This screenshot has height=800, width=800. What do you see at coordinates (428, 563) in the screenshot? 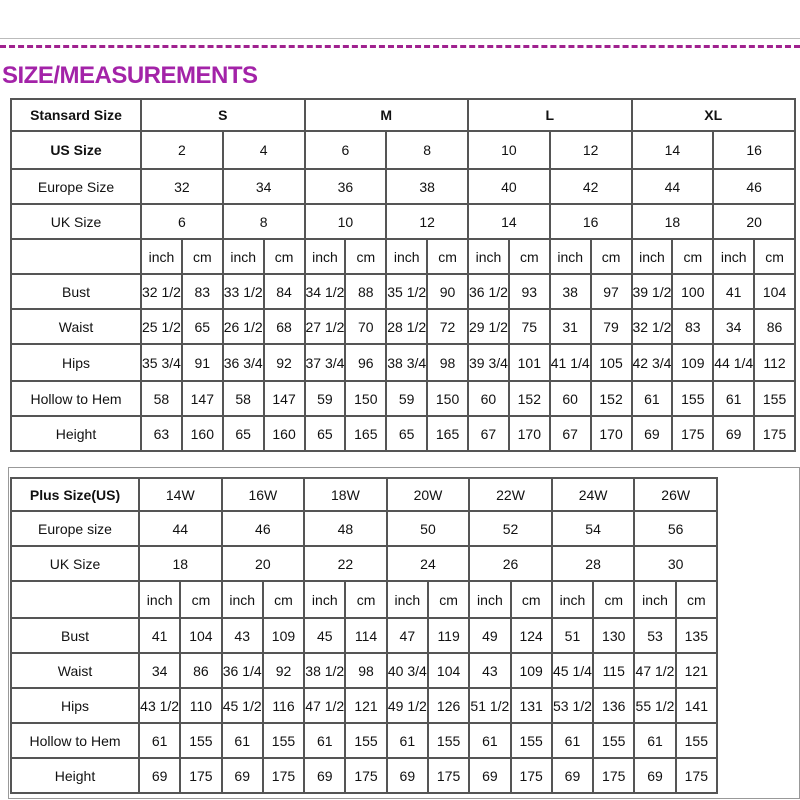
I see `size-value: 24` at bounding box center [428, 563].